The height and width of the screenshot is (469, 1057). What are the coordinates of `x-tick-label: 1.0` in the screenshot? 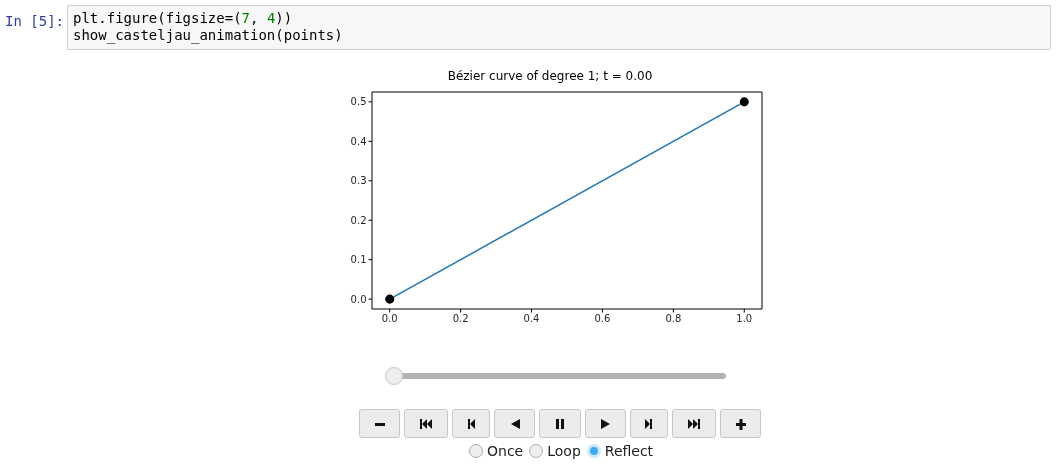 It's located at (744, 318).